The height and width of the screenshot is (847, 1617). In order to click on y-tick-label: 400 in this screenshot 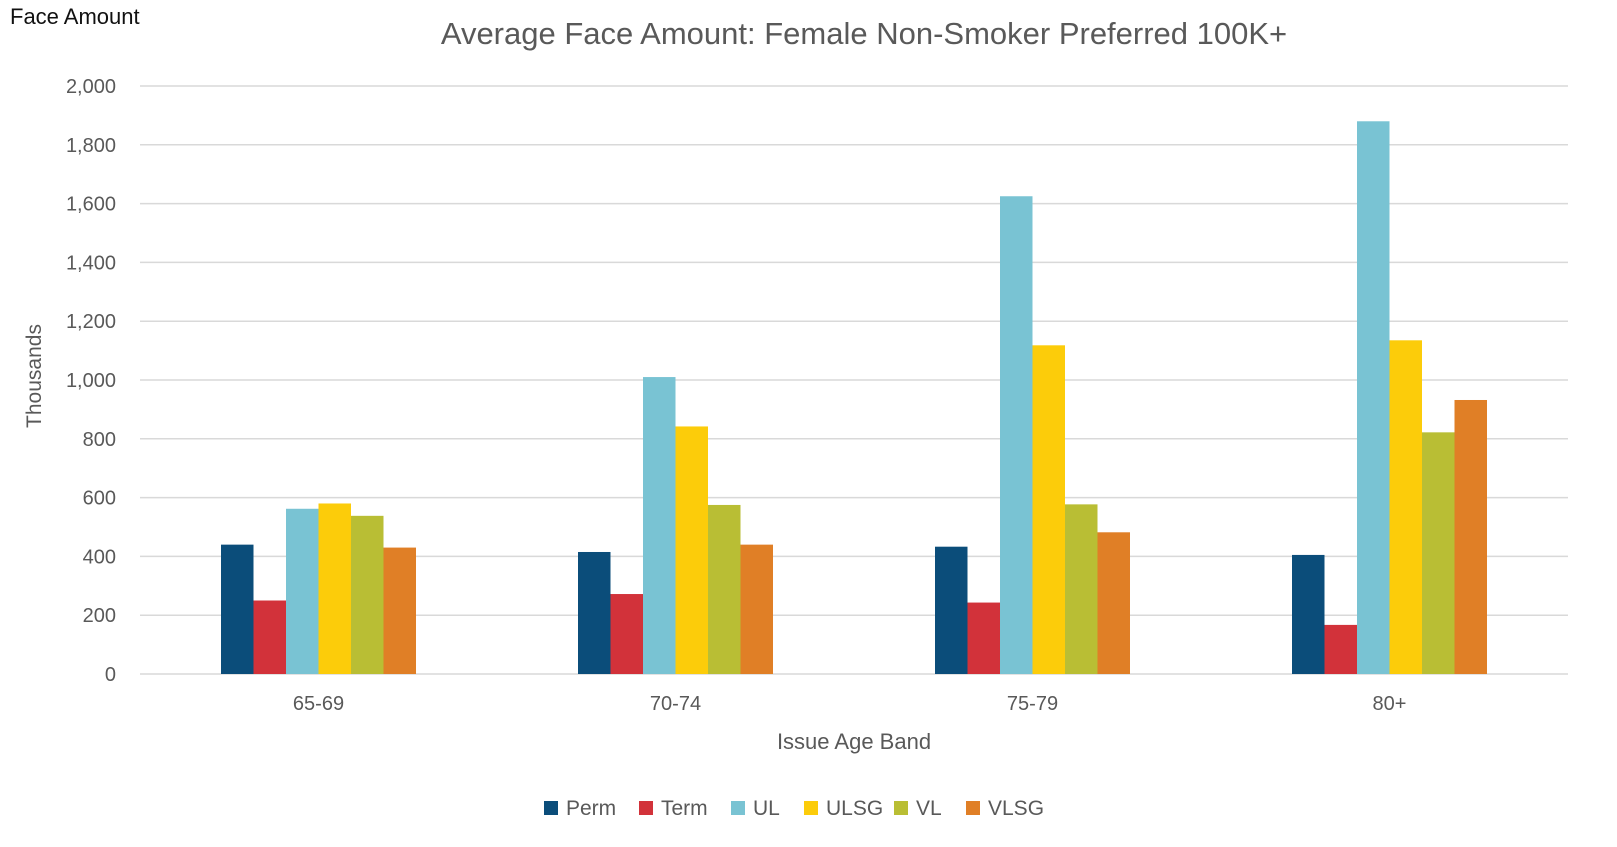, I will do `click(99, 557)`.